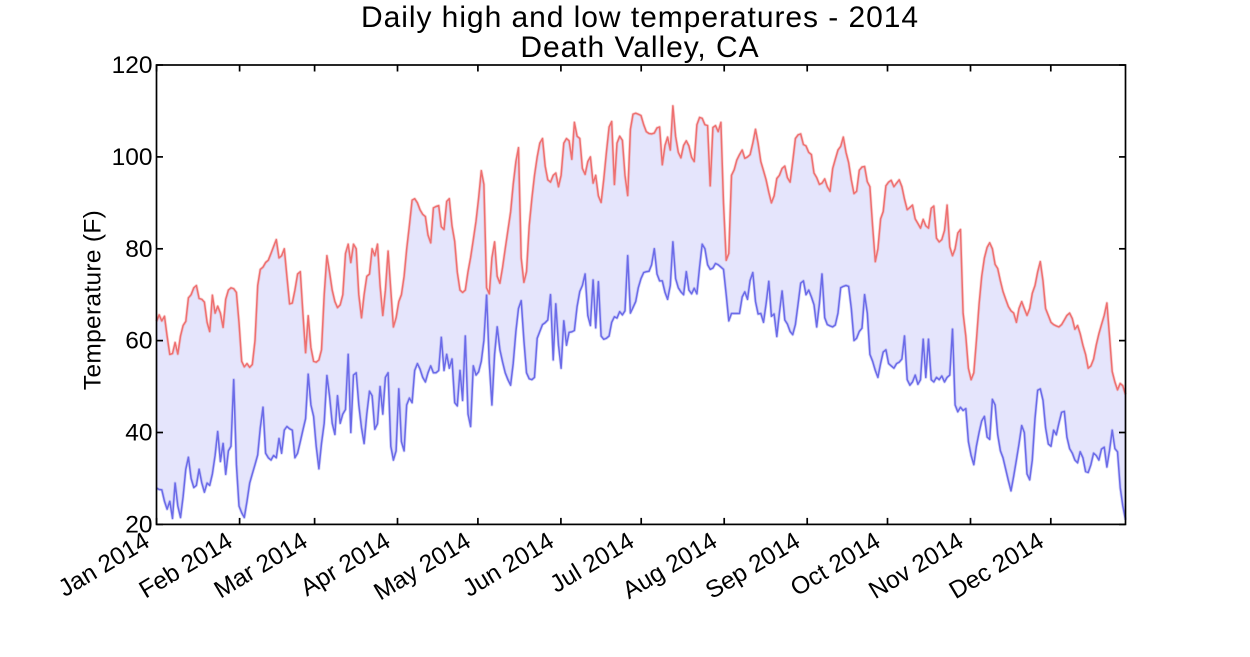 The width and height of the screenshot is (1250, 657). What do you see at coordinates (639, 47) in the screenshot?
I see `svg-text: Death Valley, CA` at bounding box center [639, 47].